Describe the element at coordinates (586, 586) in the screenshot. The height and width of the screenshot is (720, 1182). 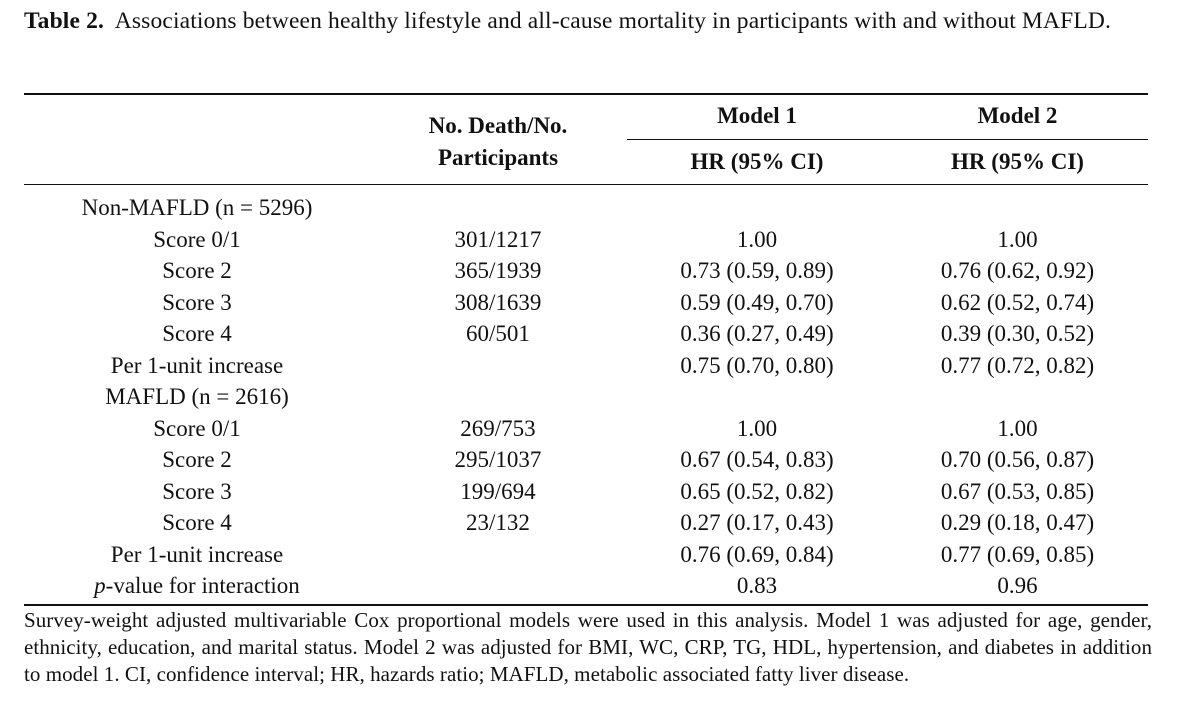
I see `interaction-row: p-value for interaction 0.83 0.96` at that location.